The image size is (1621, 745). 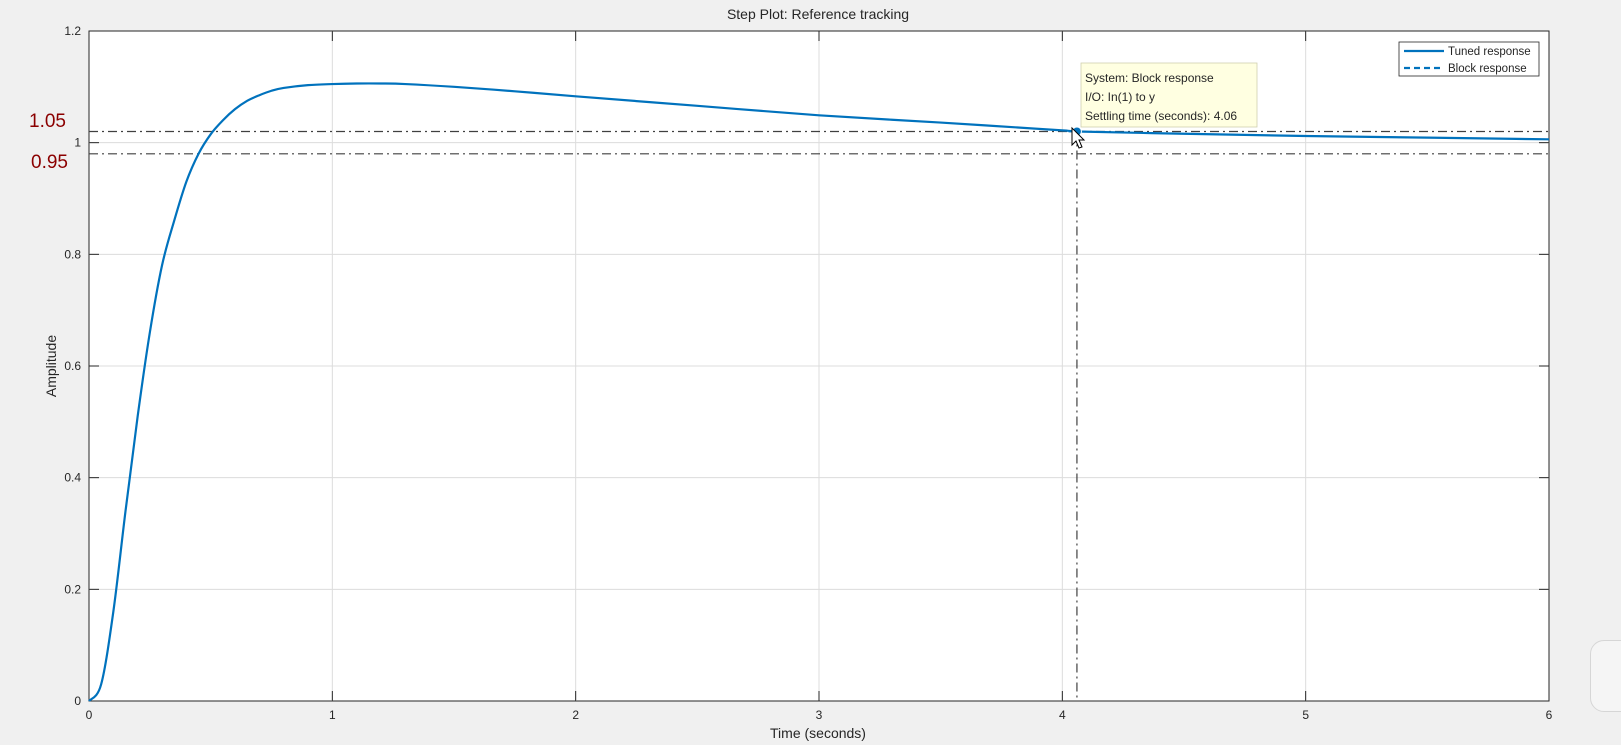 What do you see at coordinates (1161, 116) in the screenshot?
I see `datatip-settling-line: Settling time (seconds): 4.06` at bounding box center [1161, 116].